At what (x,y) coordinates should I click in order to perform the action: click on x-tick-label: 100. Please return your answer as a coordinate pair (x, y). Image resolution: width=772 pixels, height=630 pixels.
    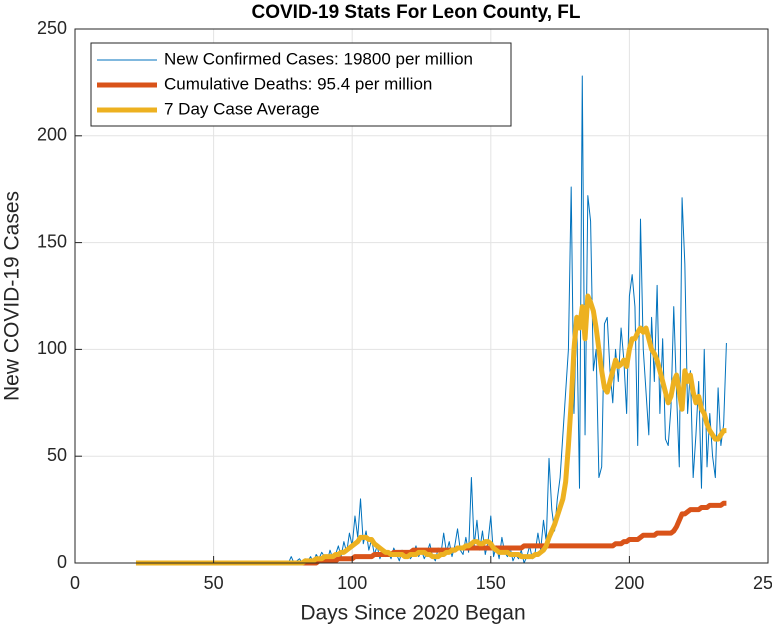
    Looking at the image, I should click on (352, 583).